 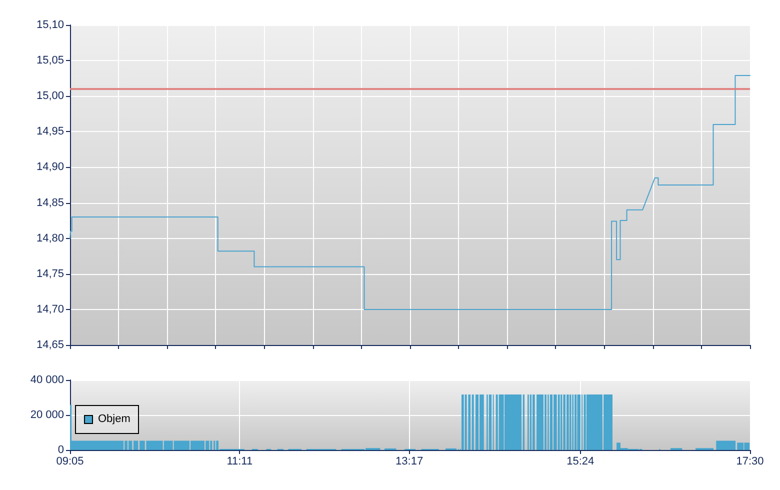 I want to click on y-tick-label: 0, so click(x=61, y=450).